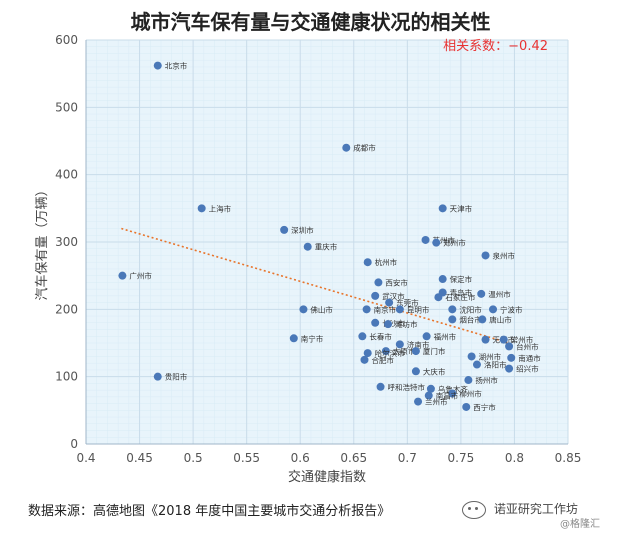 The height and width of the screenshot is (540, 621). I want to click on point-label: 南通市, so click(529, 358).